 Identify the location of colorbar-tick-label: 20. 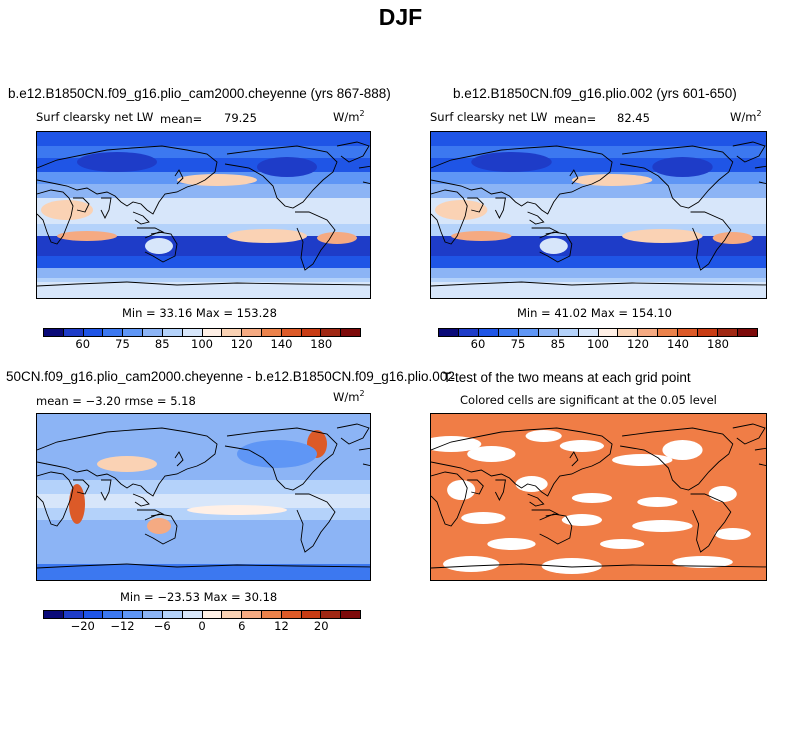
(321, 626).